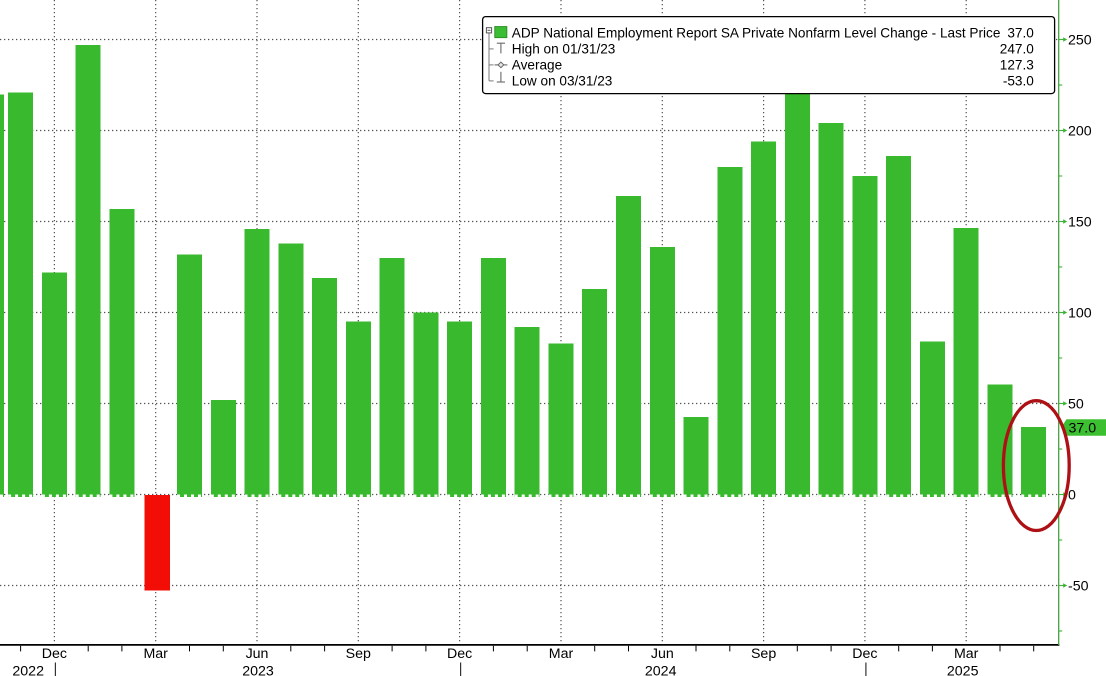 The width and height of the screenshot is (1106, 676). I want to click on svg-text: 2023, so click(258, 670).